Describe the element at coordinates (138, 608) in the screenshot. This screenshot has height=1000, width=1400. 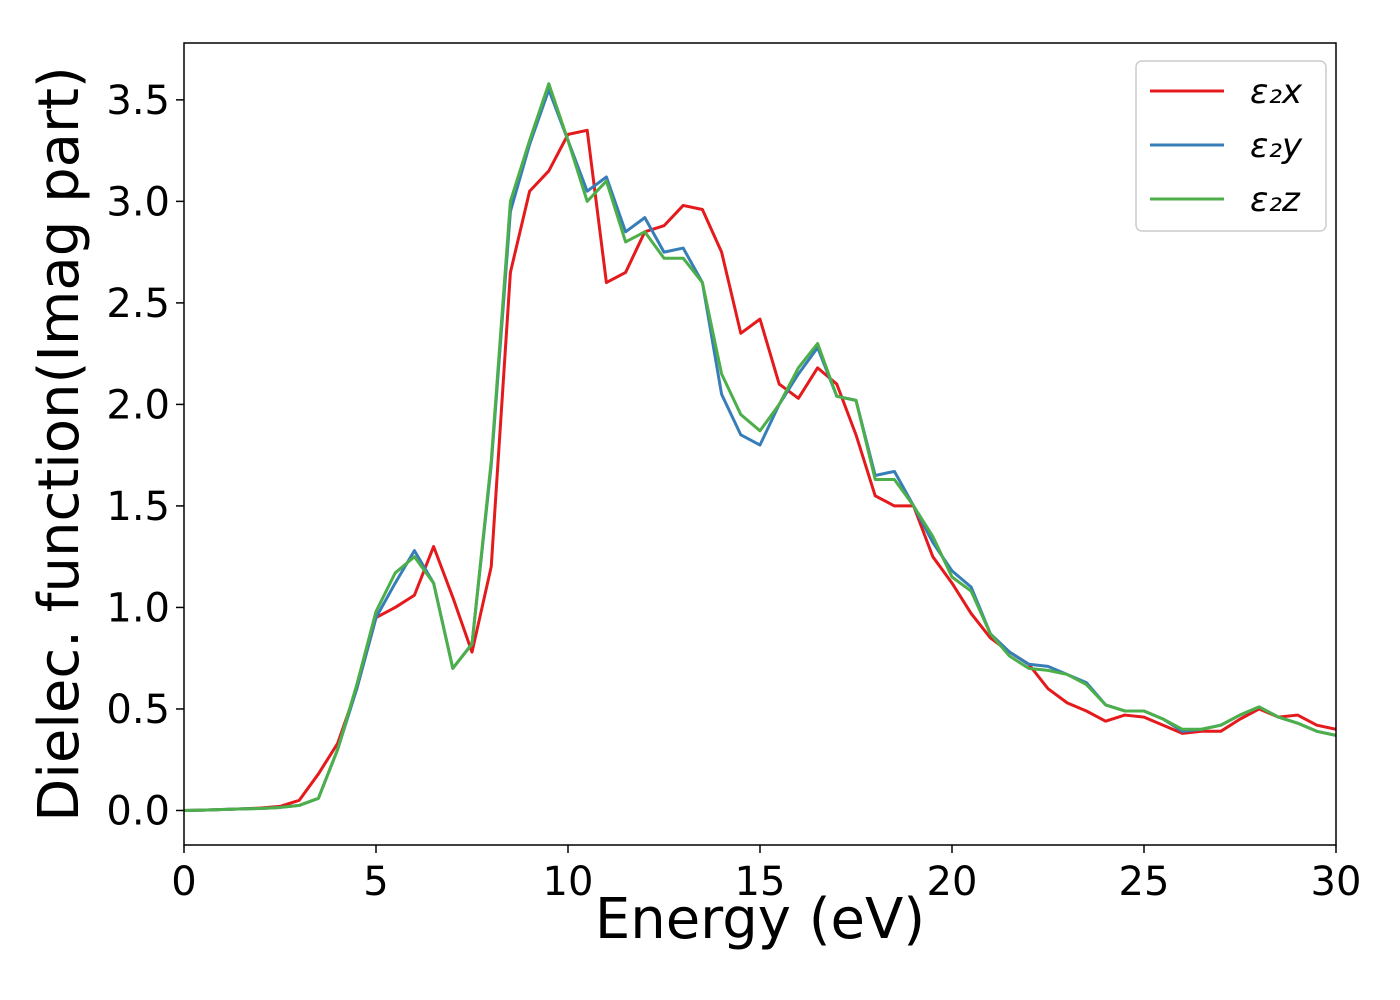
I see `y-tick-label: 1.0` at that location.